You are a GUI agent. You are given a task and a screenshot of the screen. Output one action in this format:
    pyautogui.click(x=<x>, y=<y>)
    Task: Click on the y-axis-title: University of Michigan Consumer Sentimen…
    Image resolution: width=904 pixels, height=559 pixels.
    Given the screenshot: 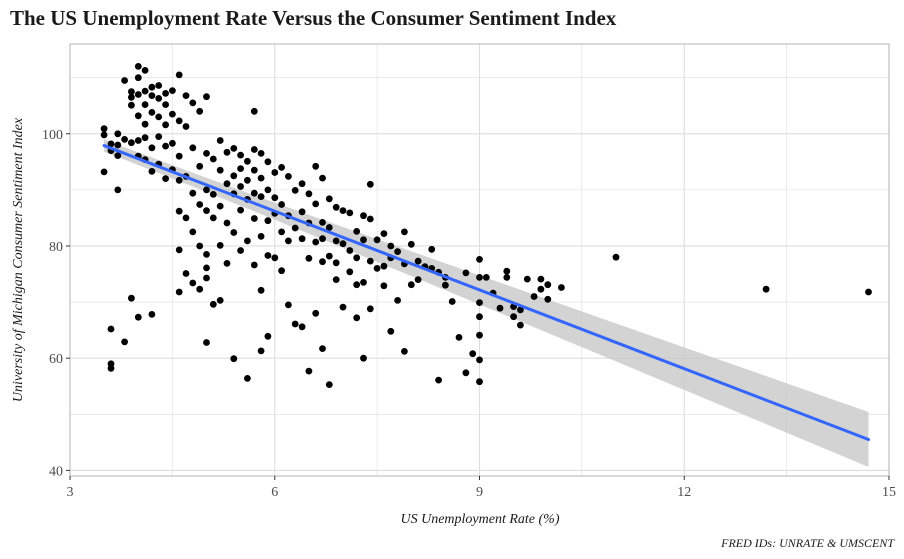 What is the action you would take?
    pyautogui.click(x=18, y=259)
    